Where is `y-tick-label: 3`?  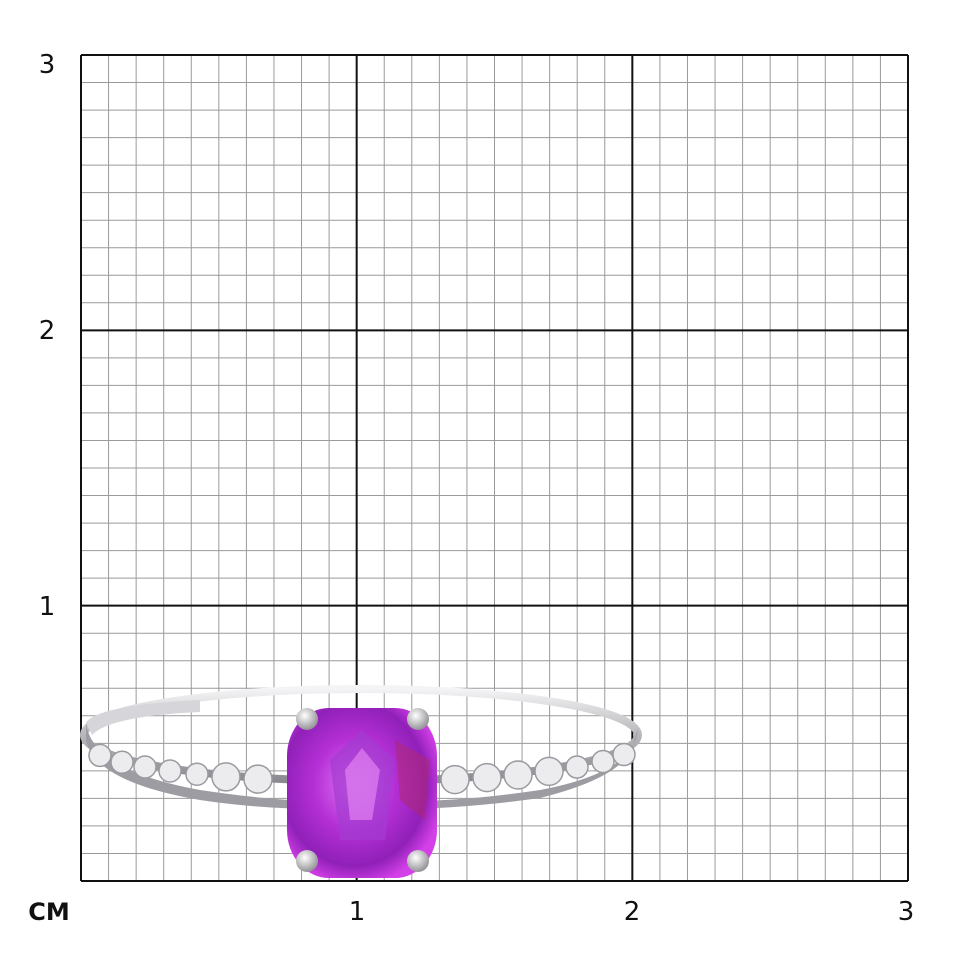 y-tick-label: 3 is located at coordinates (47, 65).